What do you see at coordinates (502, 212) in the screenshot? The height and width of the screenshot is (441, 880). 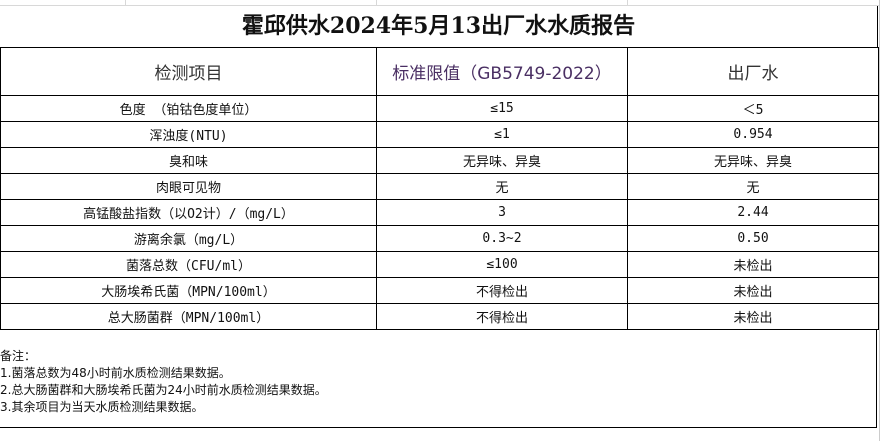 I see `cell-standard: 3` at bounding box center [502, 212].